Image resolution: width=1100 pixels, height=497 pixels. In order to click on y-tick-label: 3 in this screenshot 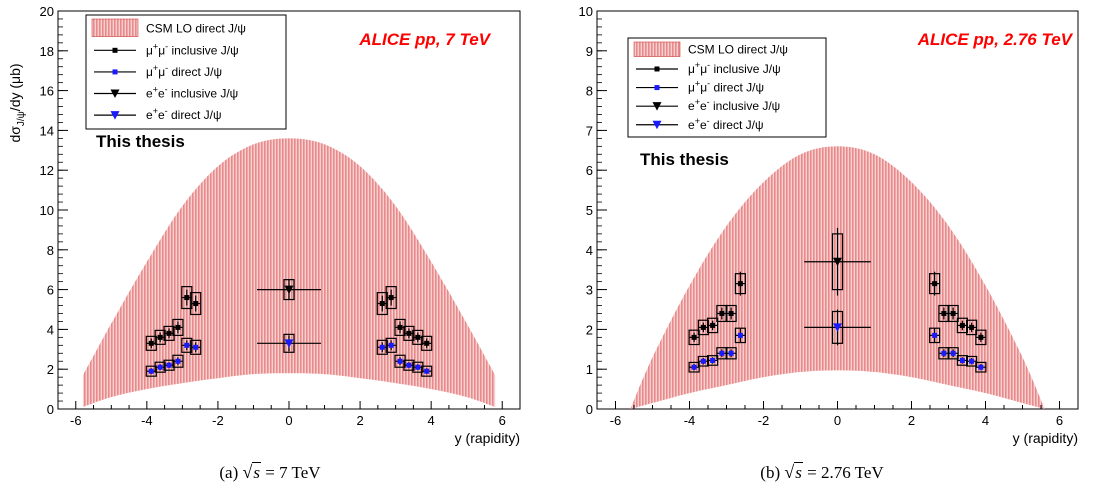, I will do `click(589, 290)`.